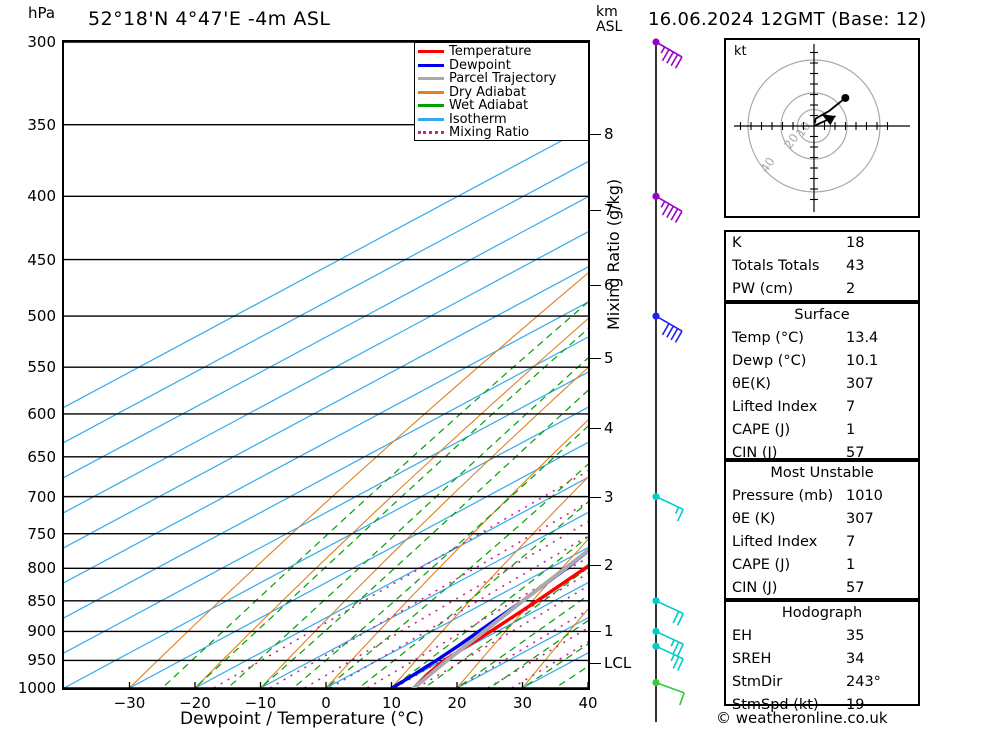 Image resolution: width=1000 pixels, height=733 pixels. I want to click on index-label: PW (cm), so click(763, 289).